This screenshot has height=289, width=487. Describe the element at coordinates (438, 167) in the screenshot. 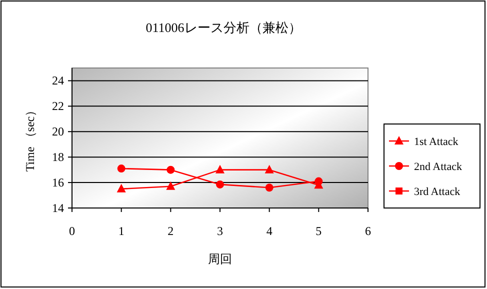

I see `legend-label: 2nd Attack` at that location.